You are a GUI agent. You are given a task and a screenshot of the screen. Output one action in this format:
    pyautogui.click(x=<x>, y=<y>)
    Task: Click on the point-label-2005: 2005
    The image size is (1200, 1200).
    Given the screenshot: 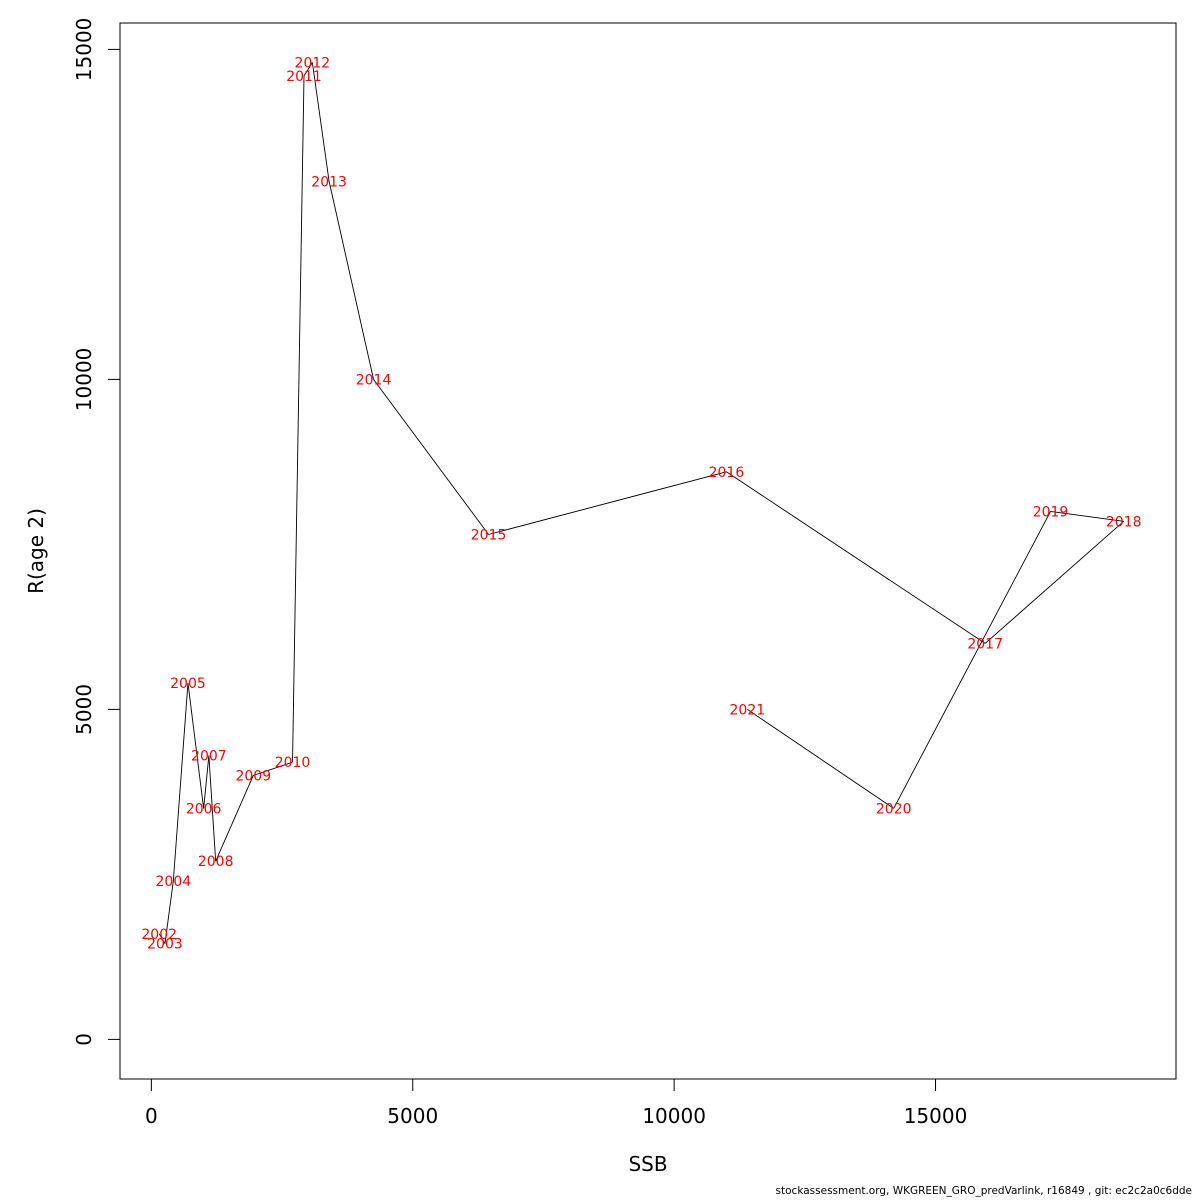 What is the action you would take?
    pyautogui.click(x=188, y=684)
    